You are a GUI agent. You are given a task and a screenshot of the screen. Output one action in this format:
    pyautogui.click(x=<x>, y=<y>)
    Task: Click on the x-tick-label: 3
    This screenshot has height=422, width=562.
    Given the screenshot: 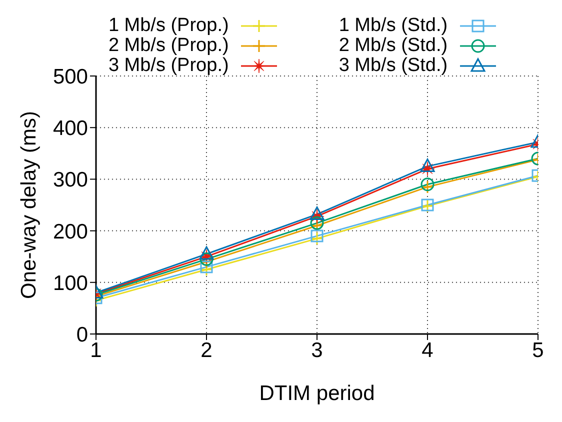 What is the action you would take?
    pyautogui.click(x=317, y=350)
    